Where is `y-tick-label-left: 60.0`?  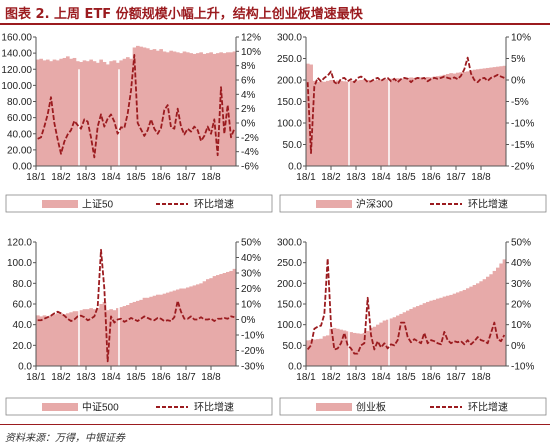
y-tick-label-left: 60.0 is located at coordinates (23, 305).